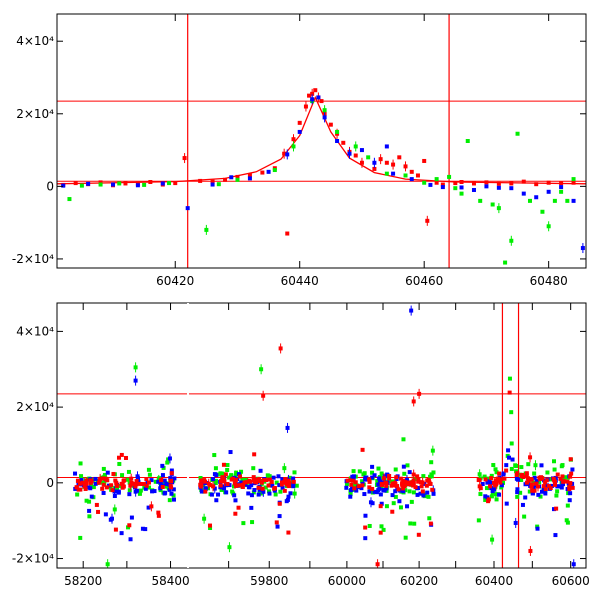  Describe the element at coordinates (35, 114) in the screenshot. I see `y-tick-label: 2×10⁴` at that location.